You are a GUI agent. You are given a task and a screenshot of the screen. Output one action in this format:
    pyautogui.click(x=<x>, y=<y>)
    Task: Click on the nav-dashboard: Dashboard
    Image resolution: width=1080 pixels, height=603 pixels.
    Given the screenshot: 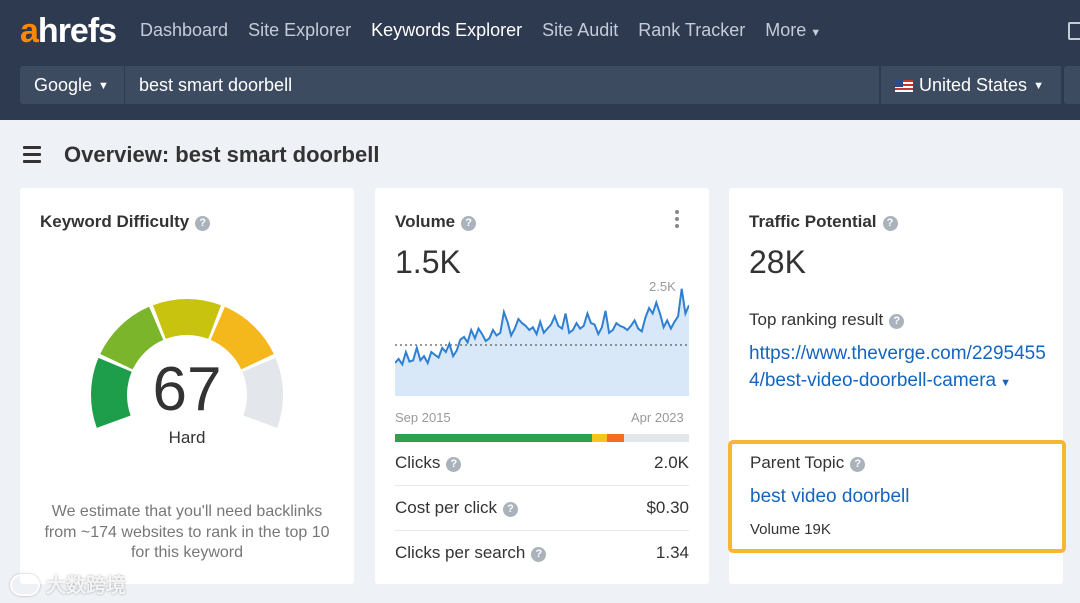 What is the action you would take?
    pyautogui.click(x=184, y=30)
    